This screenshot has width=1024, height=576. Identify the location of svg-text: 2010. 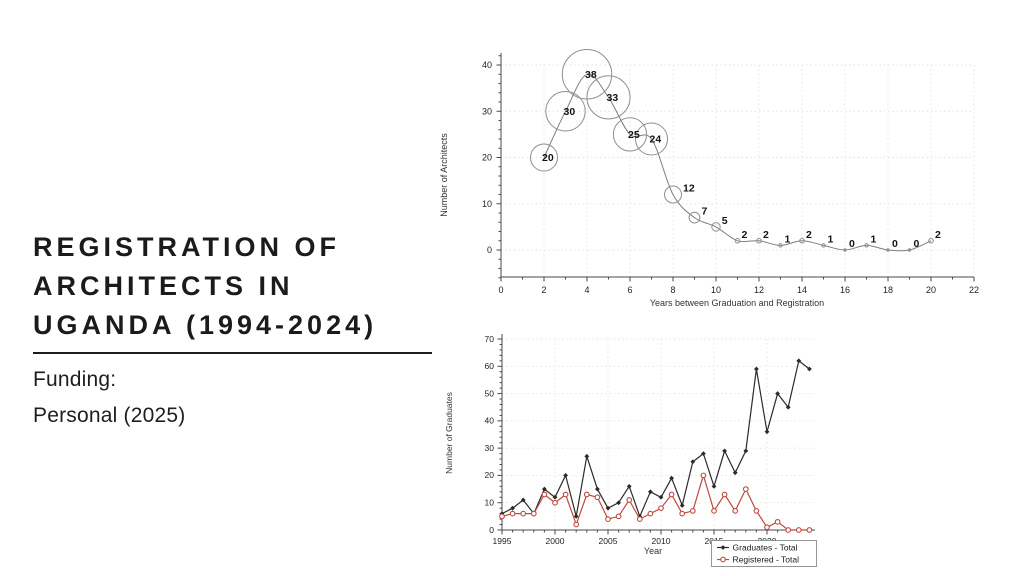
(661, 541).